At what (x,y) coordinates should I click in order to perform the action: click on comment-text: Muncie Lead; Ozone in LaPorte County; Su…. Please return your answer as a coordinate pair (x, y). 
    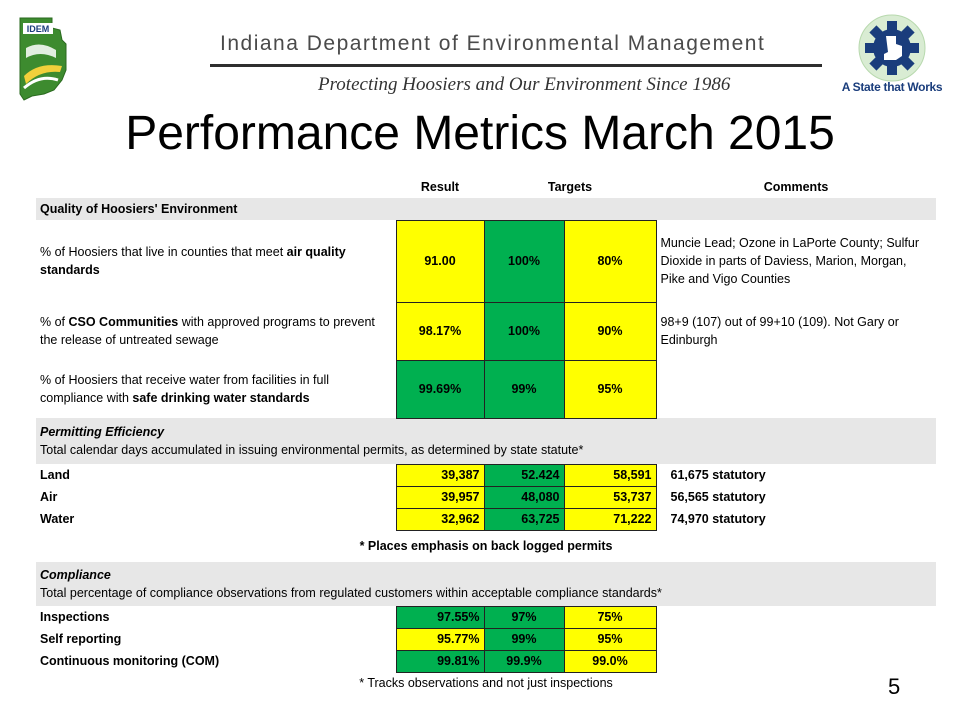
    Looking at the image, I should click on (789, 261).